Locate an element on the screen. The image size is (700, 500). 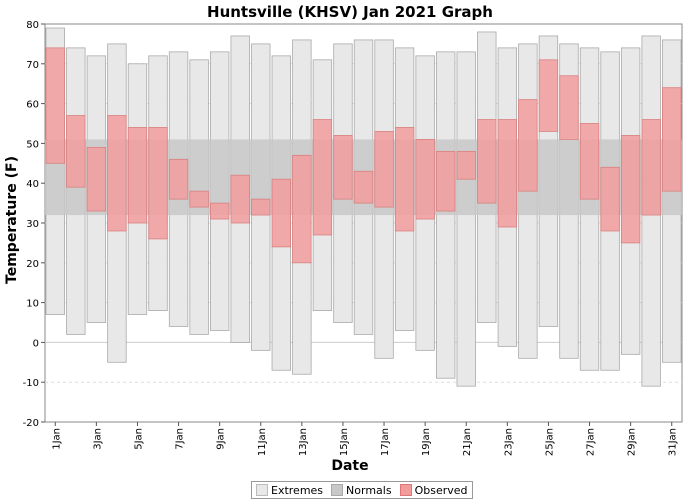
x-tick-label: 25Jan is located at coordinates (549, 442).